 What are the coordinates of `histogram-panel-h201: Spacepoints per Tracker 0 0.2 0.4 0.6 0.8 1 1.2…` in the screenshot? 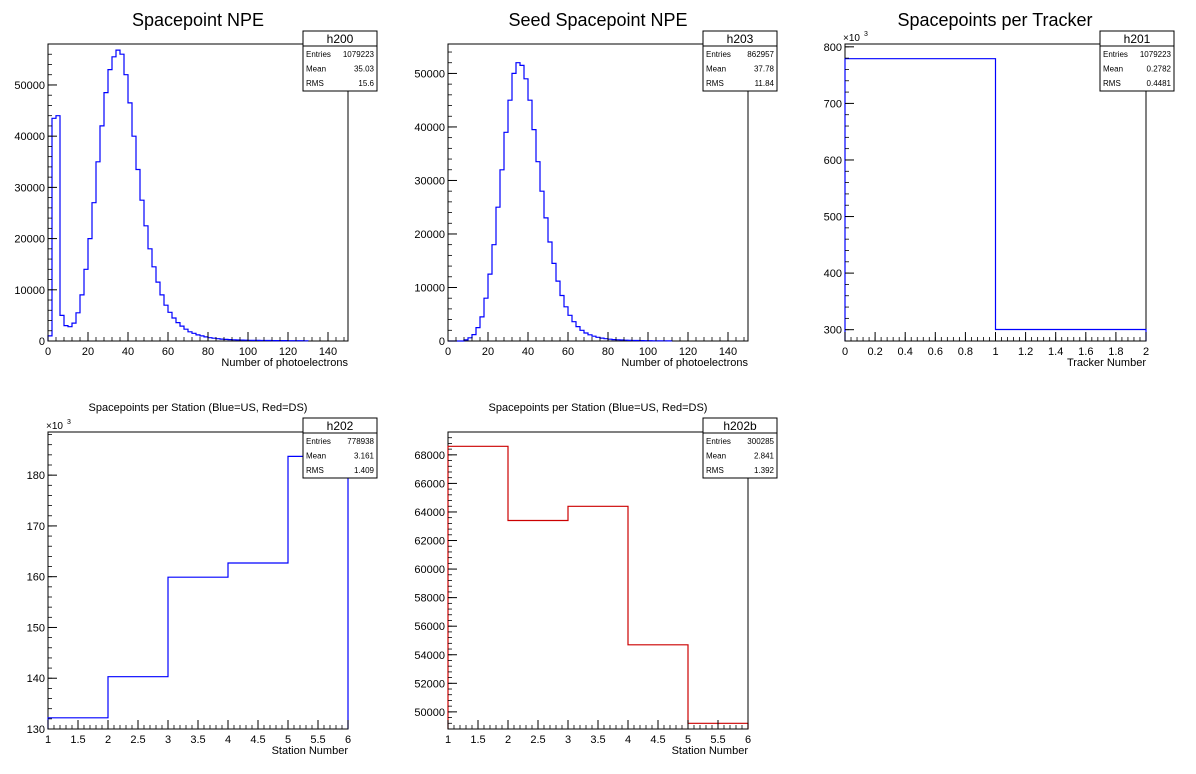 It's located at (999, 189).